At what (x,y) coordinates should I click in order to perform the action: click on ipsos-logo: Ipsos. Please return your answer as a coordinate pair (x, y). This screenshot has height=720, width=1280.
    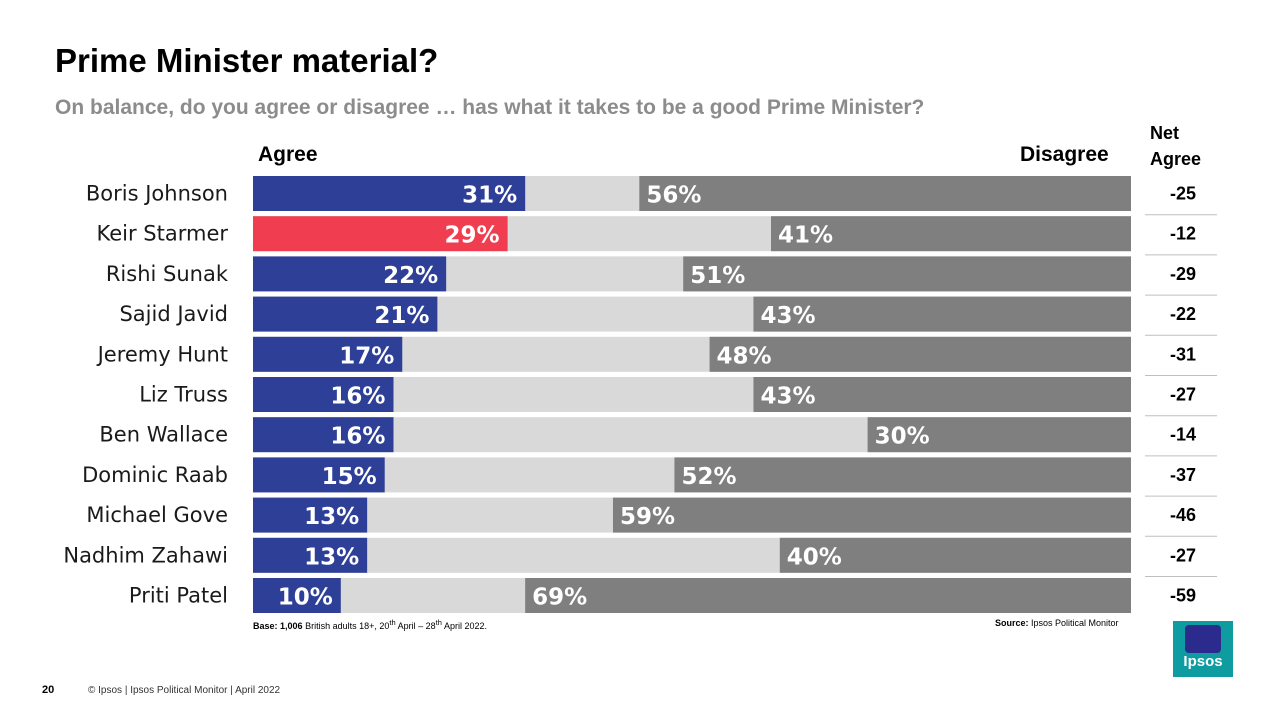
    Looking at the image, I should click on (1203, 649).